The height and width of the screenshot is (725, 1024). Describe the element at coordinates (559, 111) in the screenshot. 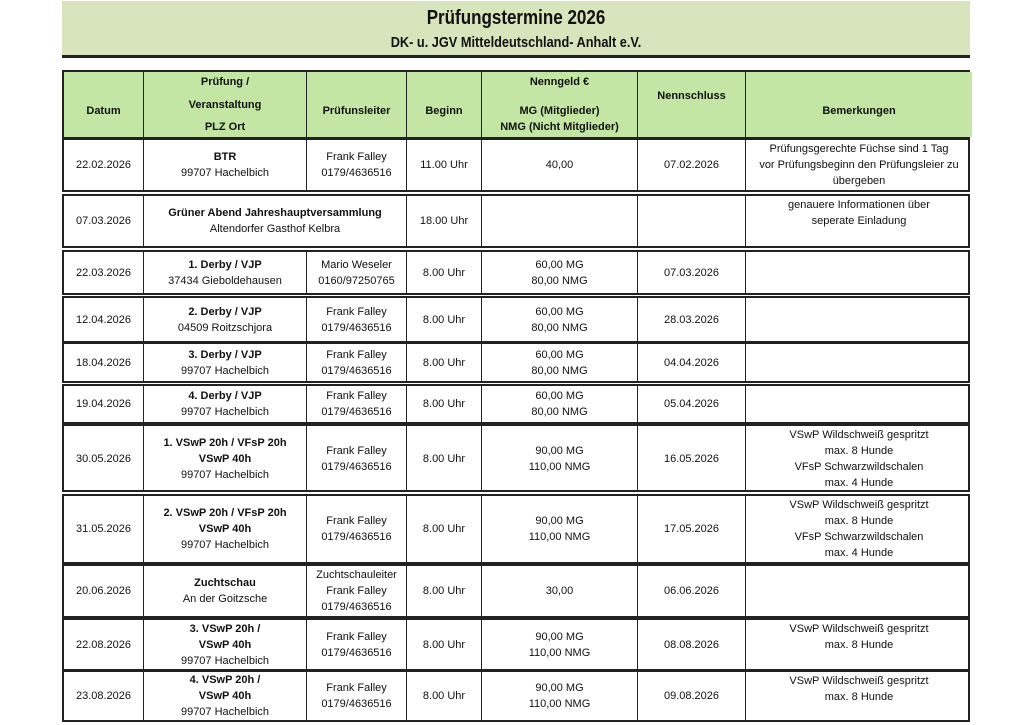

I see `header-nenngeld-line: MG (Mitglieder)` at that location.